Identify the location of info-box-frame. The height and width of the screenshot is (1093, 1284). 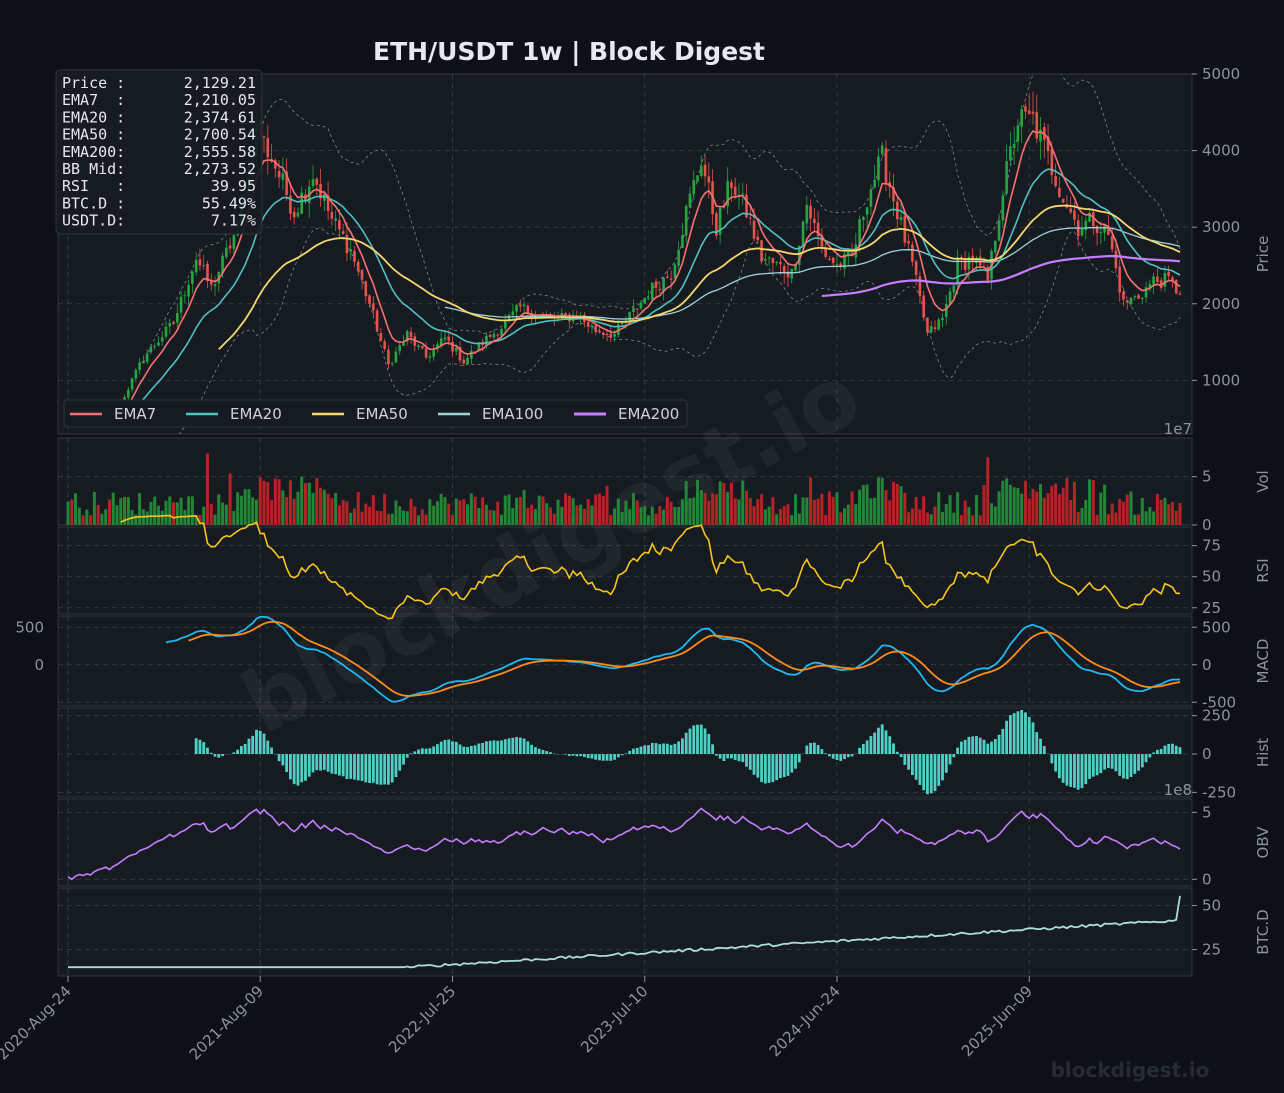
(159, 152).